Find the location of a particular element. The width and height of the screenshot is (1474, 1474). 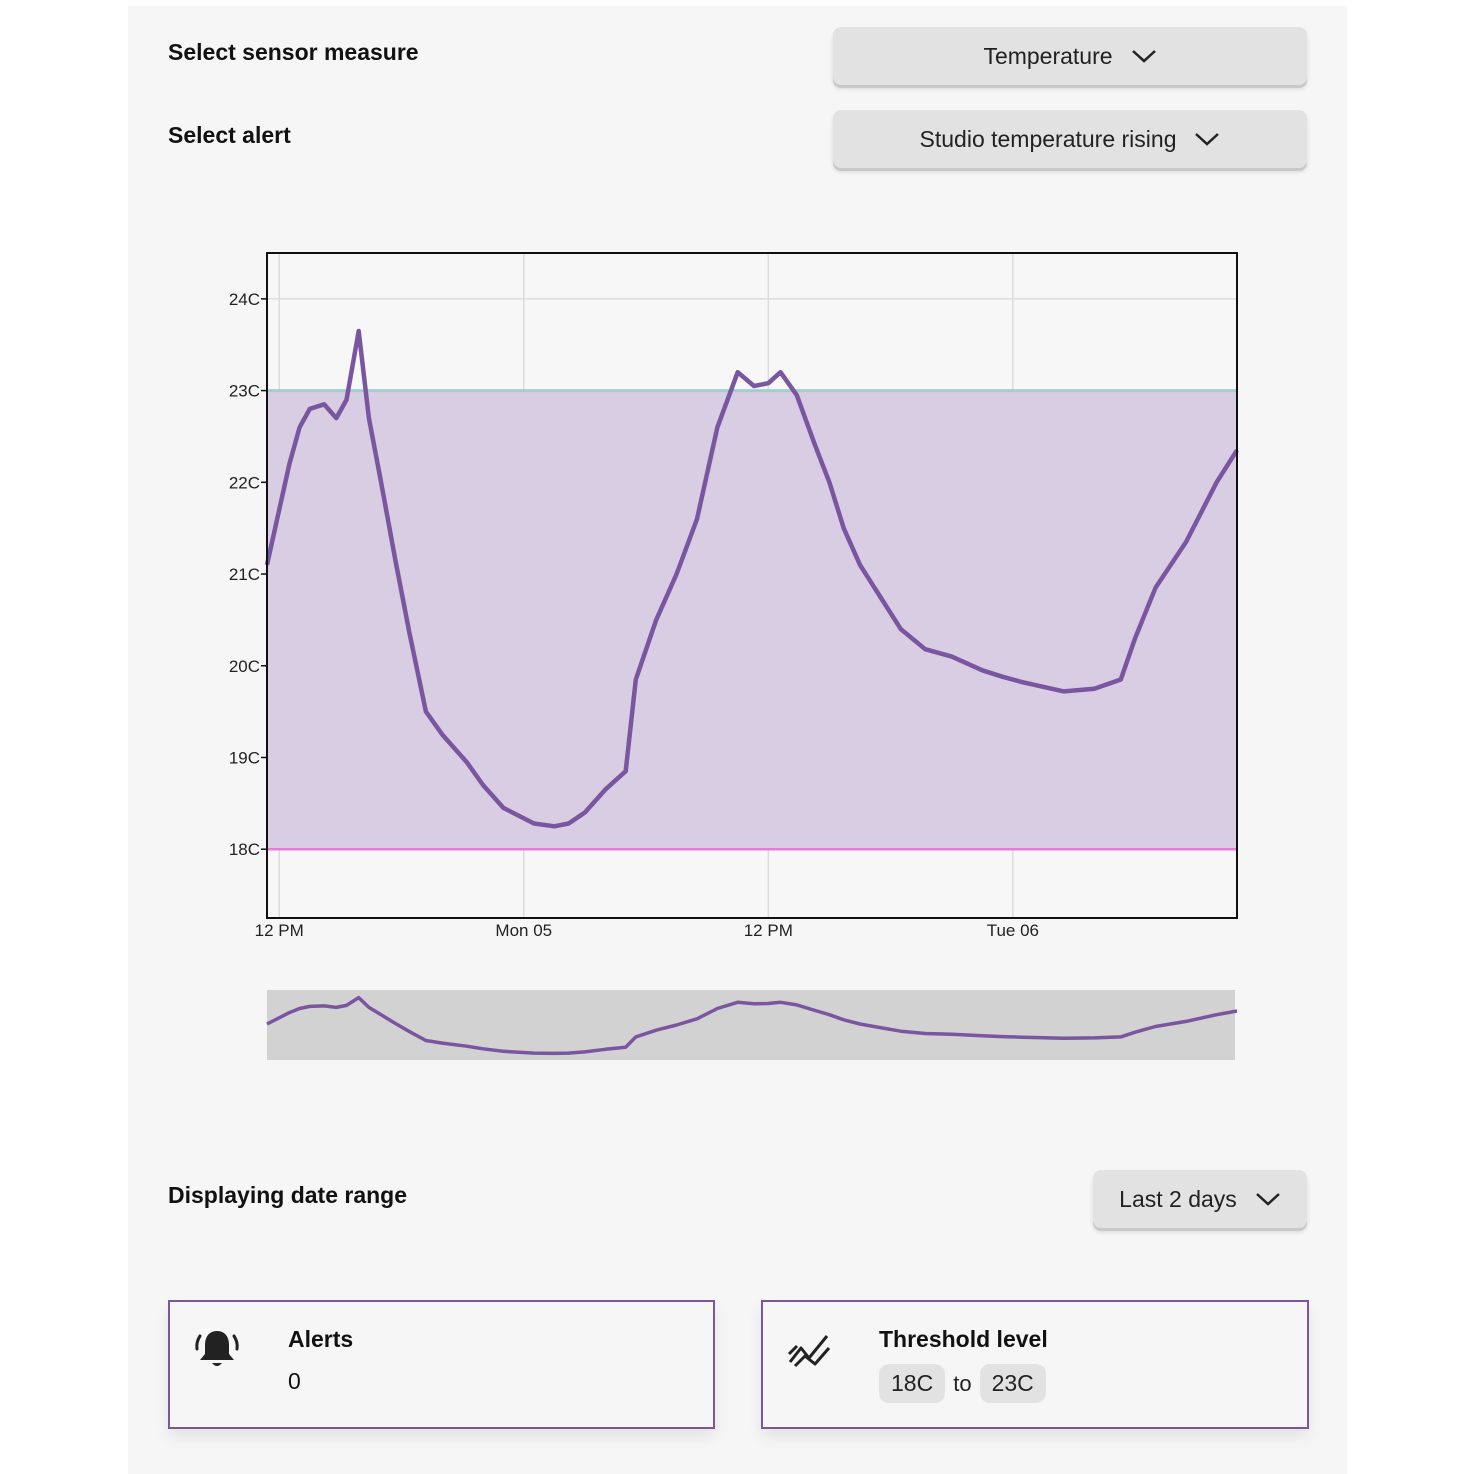

alert-label: Select alert is located at coordinates (229, 135).